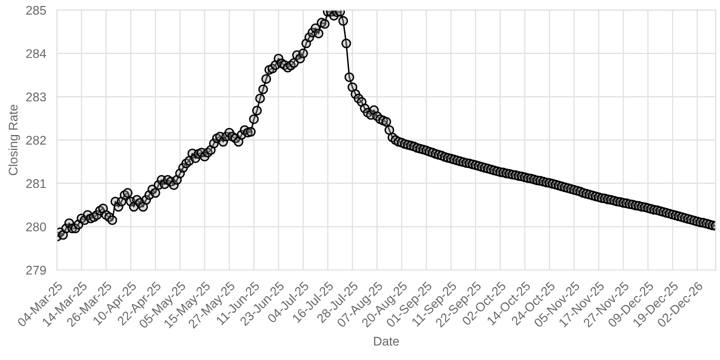 This screenshot has height=360, width=720. What do you see at coordinates (36, 227) in the screenshot?
I see `y-tick-label: 280` at bounding box center [36, 227].